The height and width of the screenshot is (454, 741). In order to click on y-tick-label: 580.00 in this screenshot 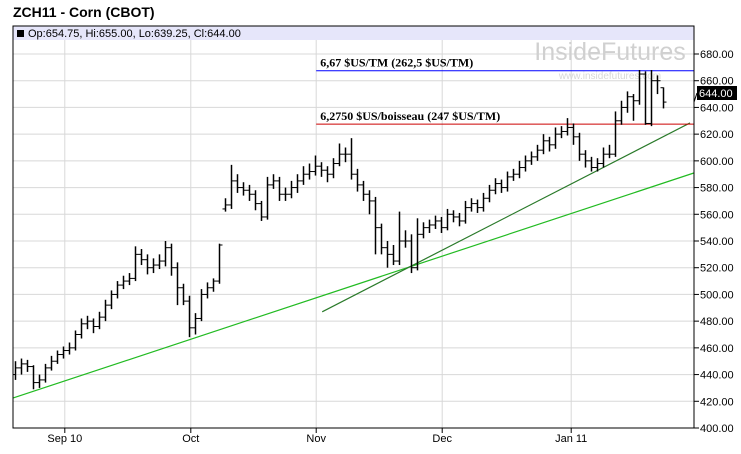, I will do `click(717, 189)`.